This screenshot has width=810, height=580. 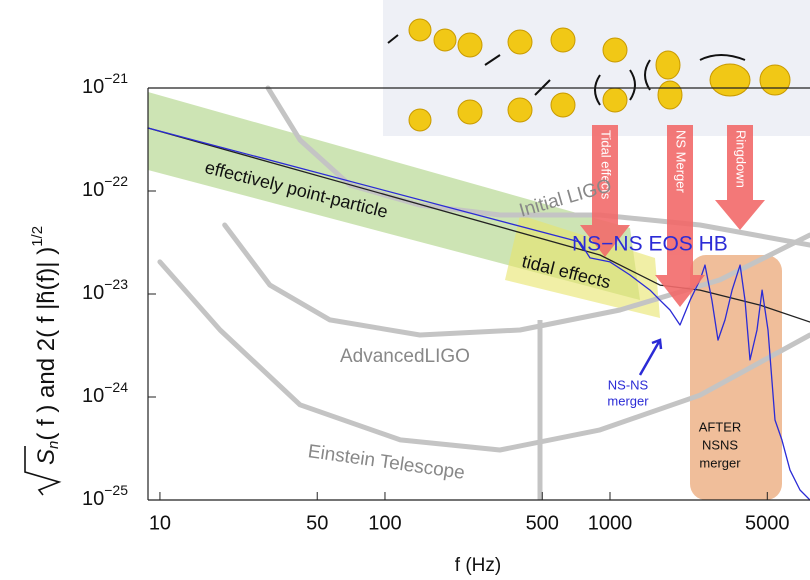 What do you see at coordinates (767, 523) in the screenshot?
I see `x-tick-label: 5000` at bounding box center [767, 523].